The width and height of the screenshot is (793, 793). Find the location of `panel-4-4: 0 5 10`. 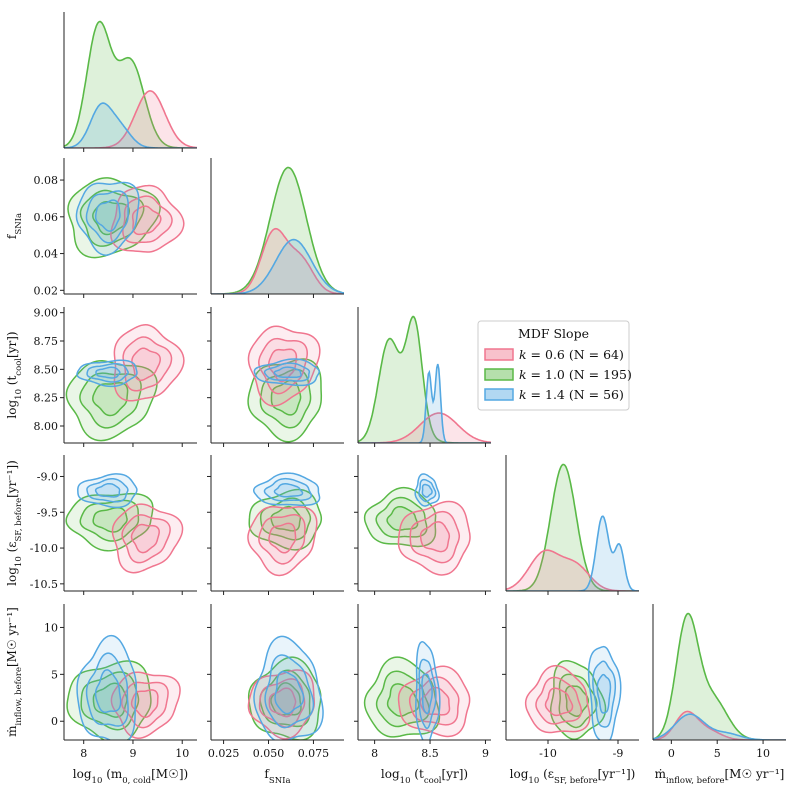

panel-4-4: 0 5 10 is located at coordinates (719, 682).